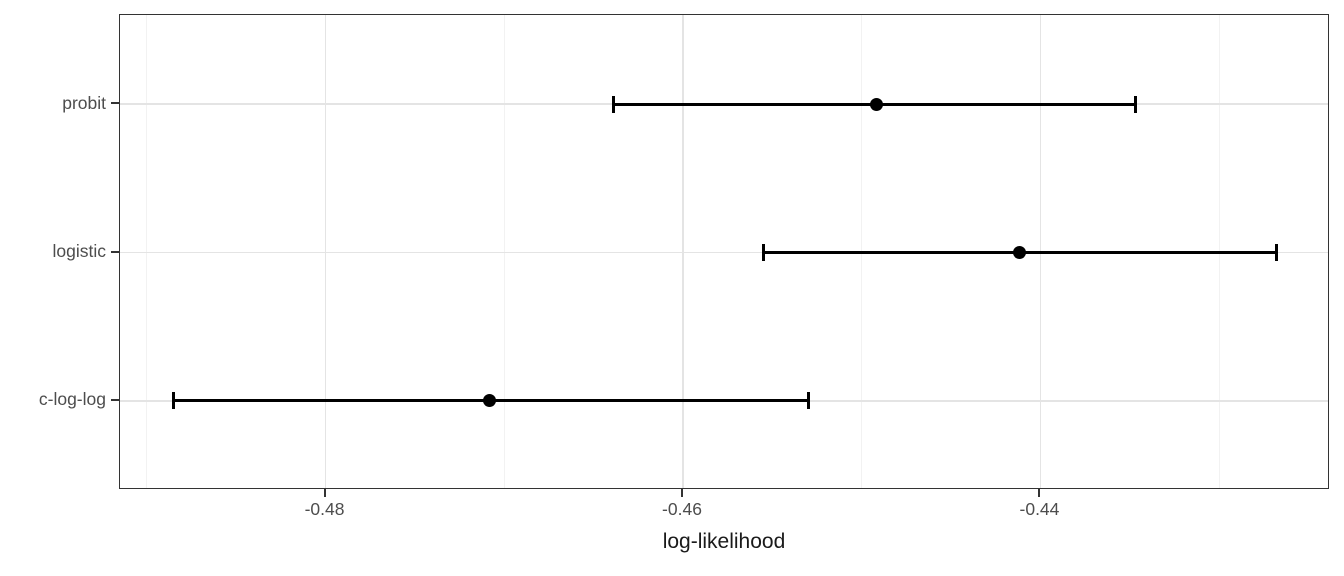  Describe the element at coordinates (72, 399) in the screenshot. I see `y-tick-label-c-log-log: c-log-log` at that location.